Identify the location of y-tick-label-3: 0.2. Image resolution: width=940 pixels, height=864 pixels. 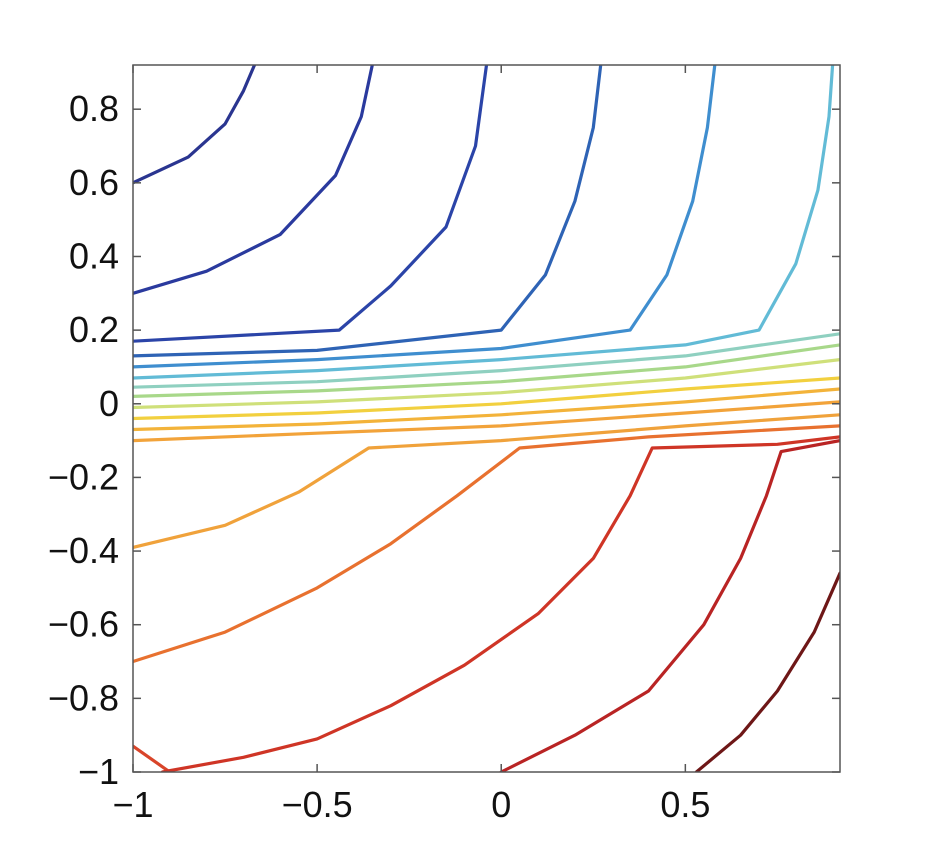
(94, 329).